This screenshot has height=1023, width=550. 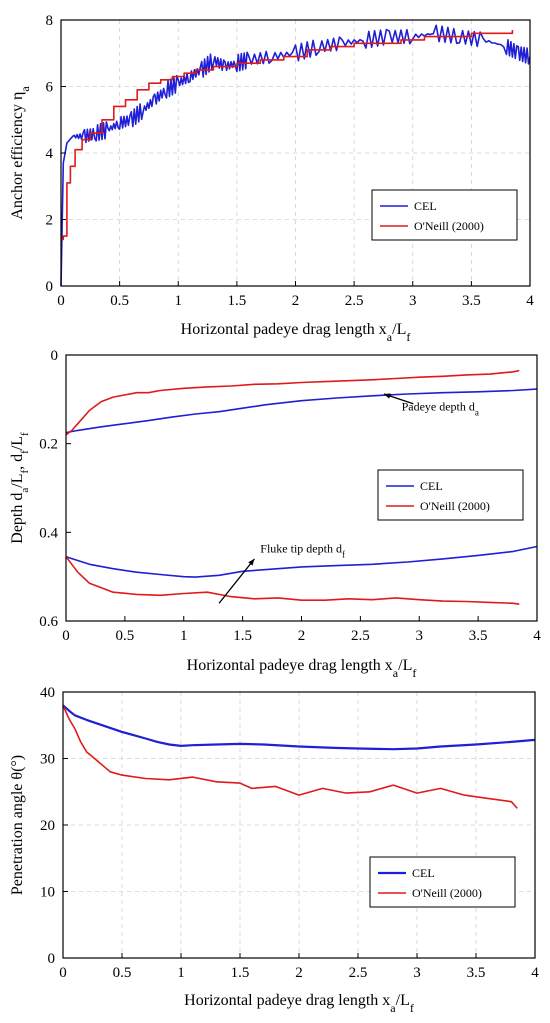 I want to click on annotation-1: Padeye depth da, so click(x=431, y=405).